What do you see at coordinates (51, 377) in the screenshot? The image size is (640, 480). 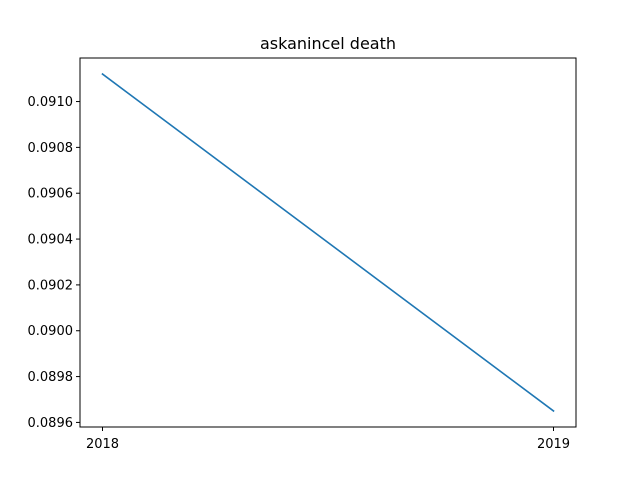 I see `y-tick-label: 0.0898` at bounding box center [51, 377].